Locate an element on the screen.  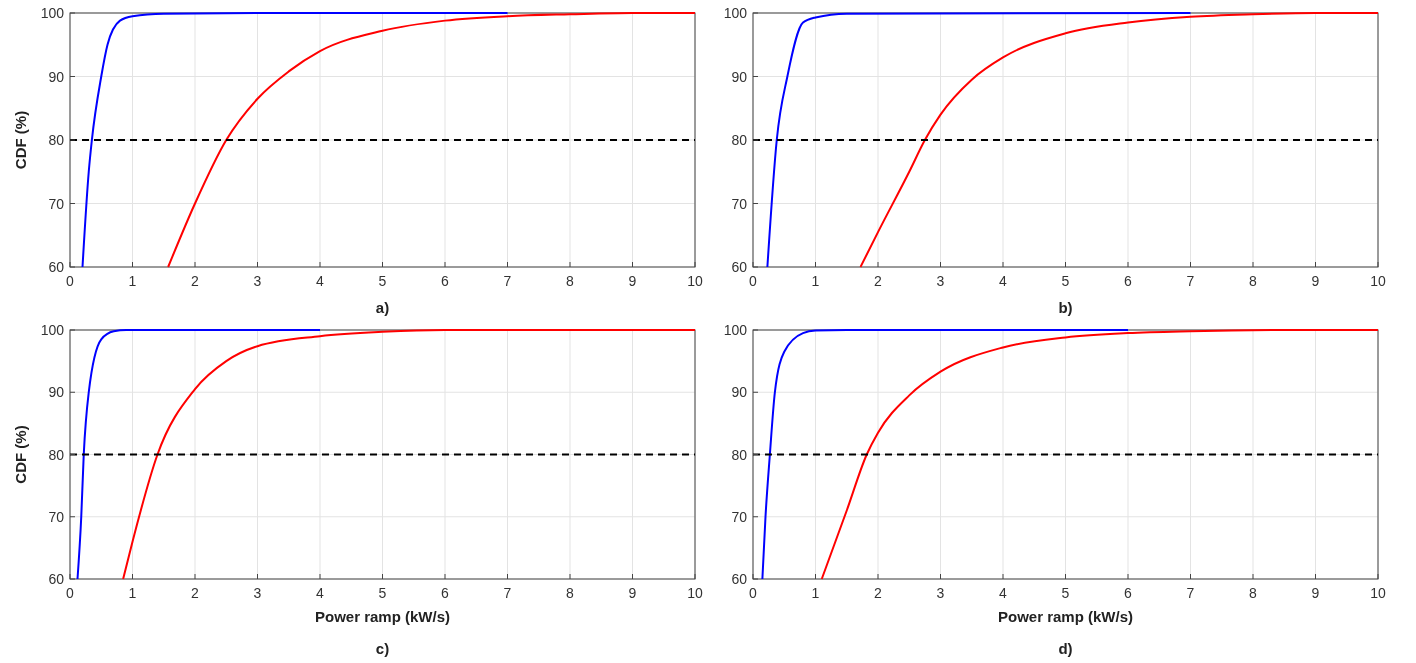
text: d) is located at coordinates (1065, 648).